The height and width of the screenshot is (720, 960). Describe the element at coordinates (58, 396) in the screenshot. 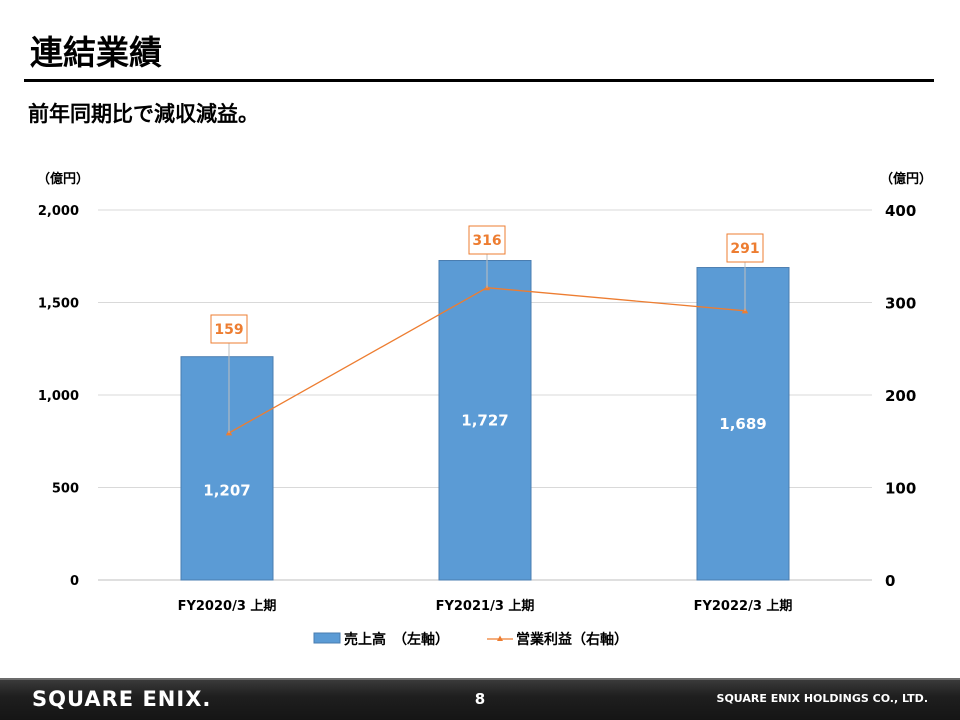

I see `left-tick-label: 1,000` at that location.